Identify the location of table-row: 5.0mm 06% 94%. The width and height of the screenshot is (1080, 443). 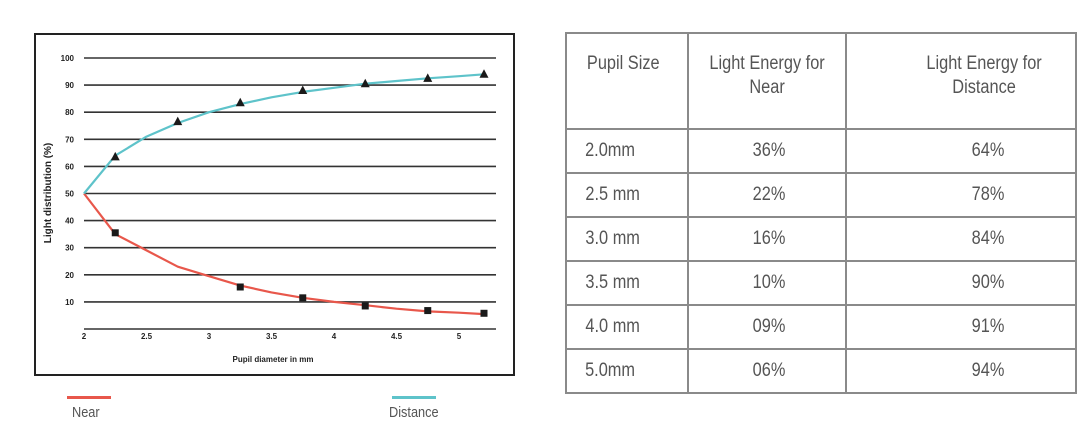
(821, 371).